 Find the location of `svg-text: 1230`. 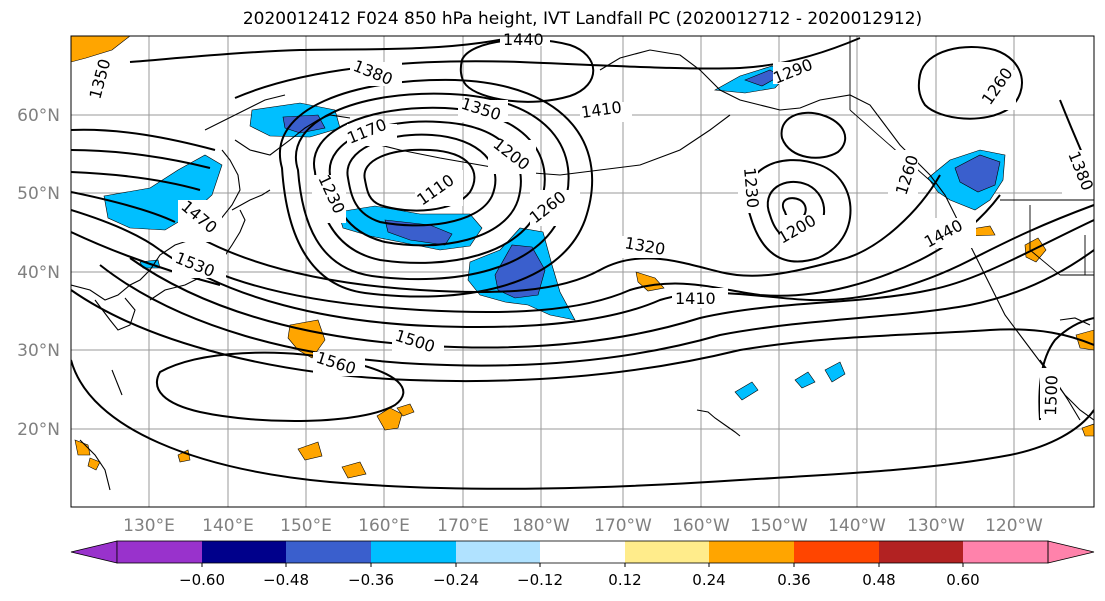

svg-text: 1230 is located at coordinates (751, 188).